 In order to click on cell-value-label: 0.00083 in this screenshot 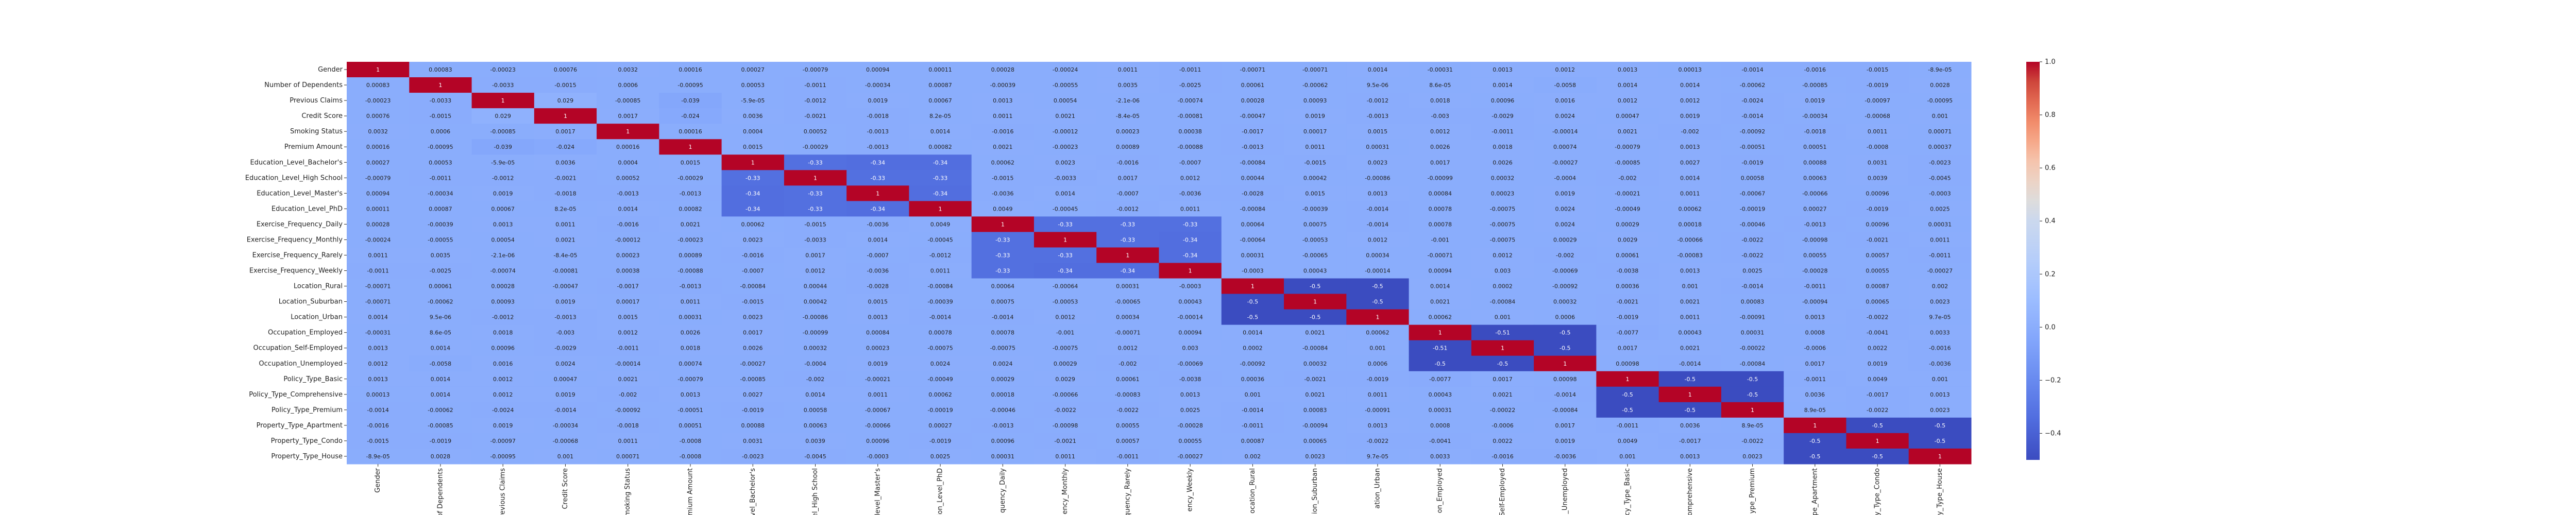, I will do `click(1315, 410)`.